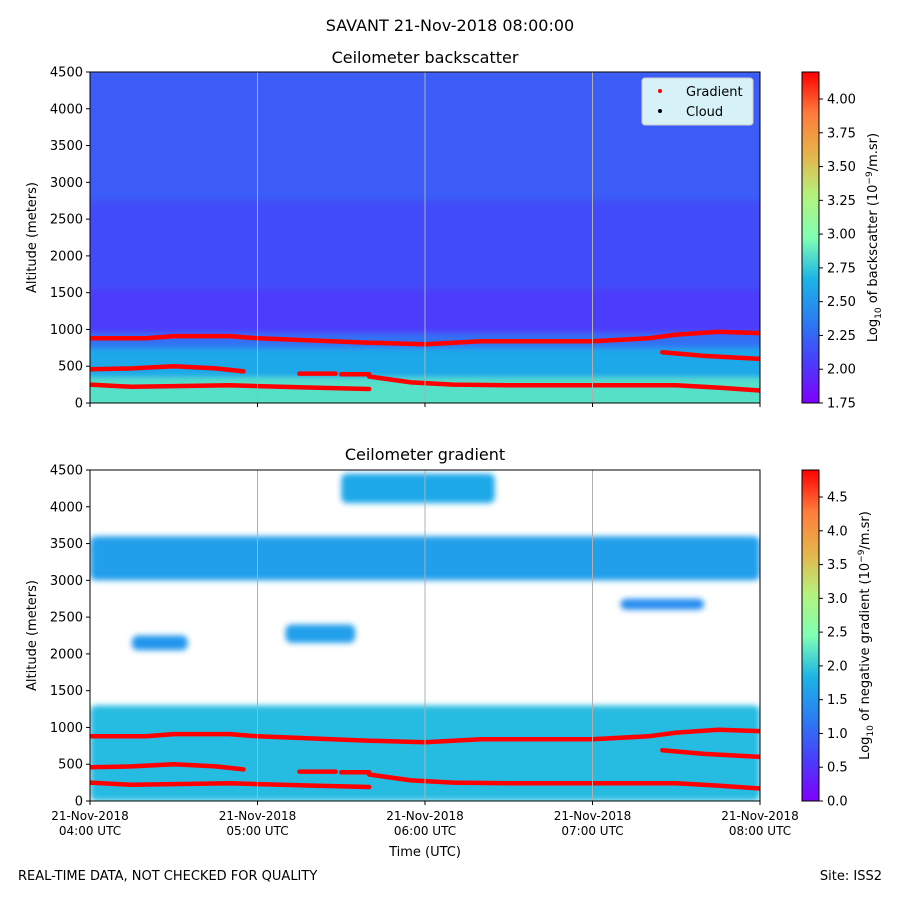  Describe the element at coordinates (841, 133) in the screenshot. I see `backscatter-colorbar-tick-label: 3.75` at that location.